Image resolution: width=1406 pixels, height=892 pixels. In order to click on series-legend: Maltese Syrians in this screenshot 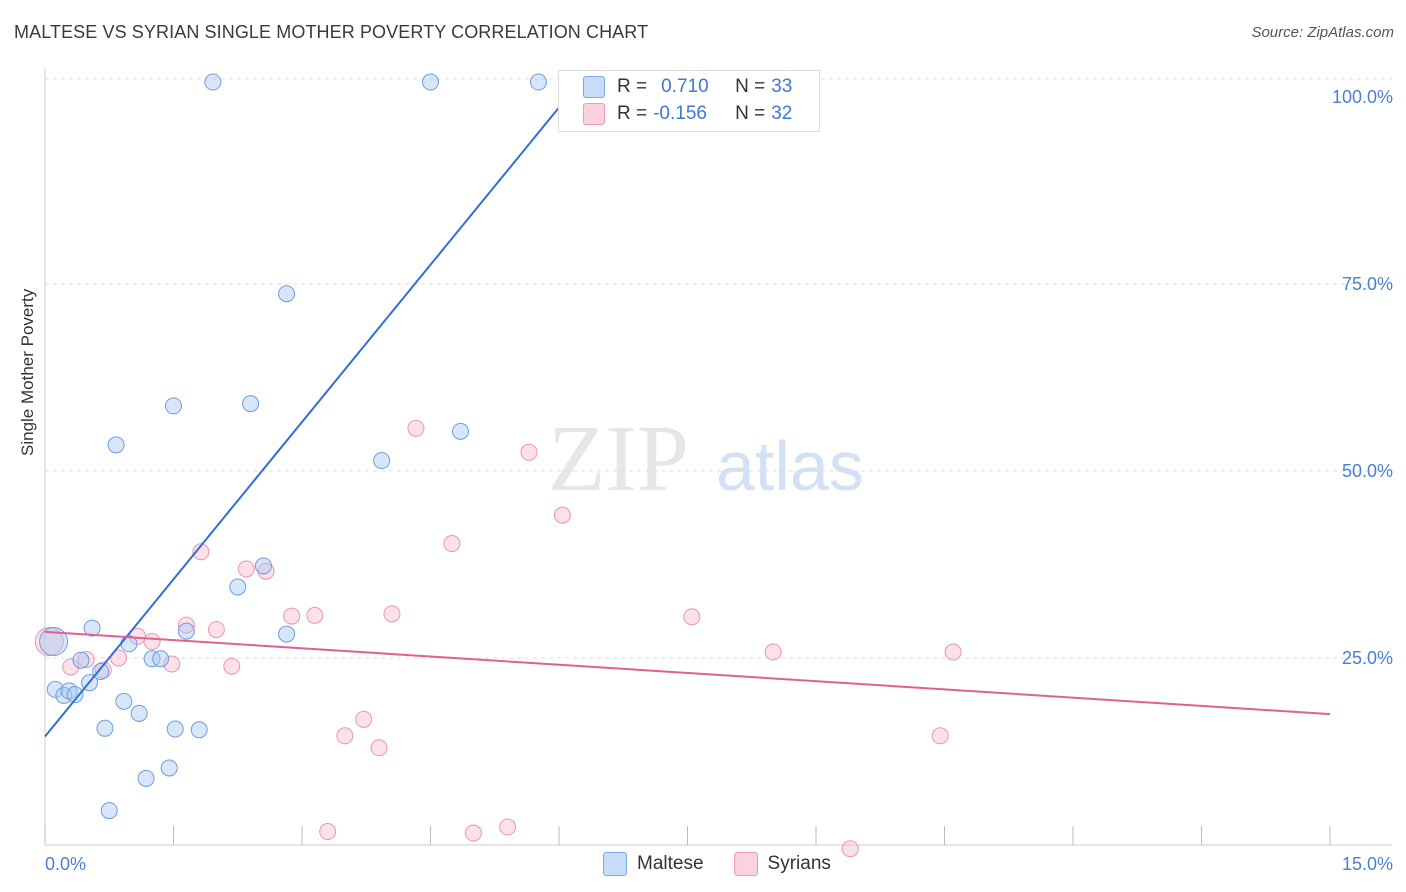, I will do `click(732, 864)`.